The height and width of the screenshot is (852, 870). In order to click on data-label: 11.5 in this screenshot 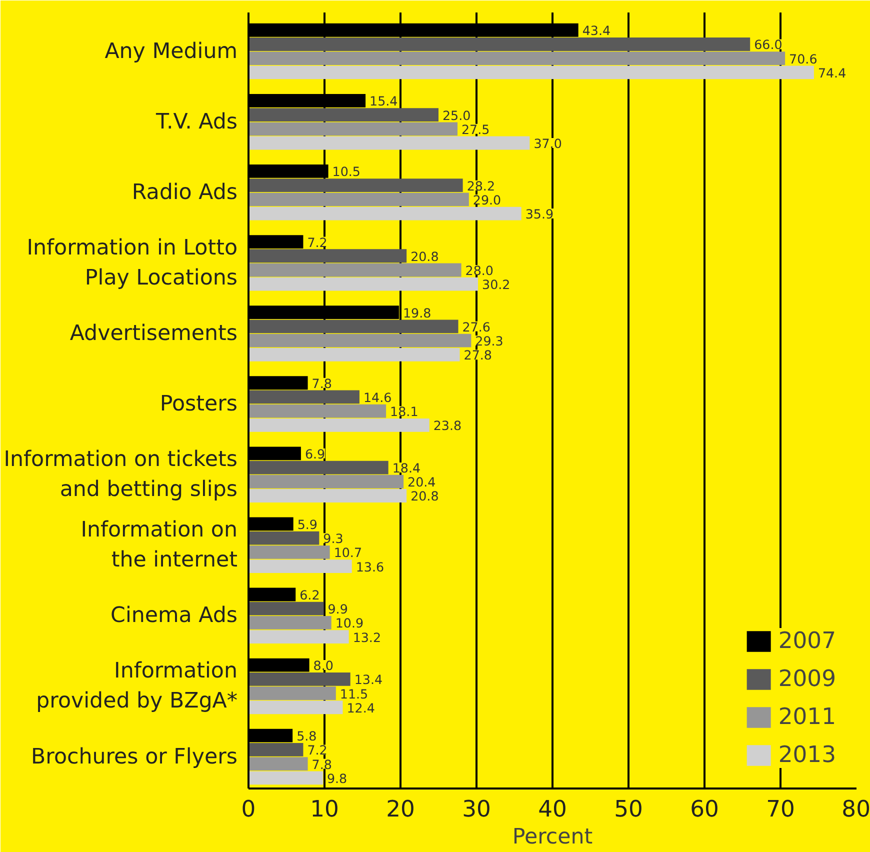, I will do `click(354, 694)`.